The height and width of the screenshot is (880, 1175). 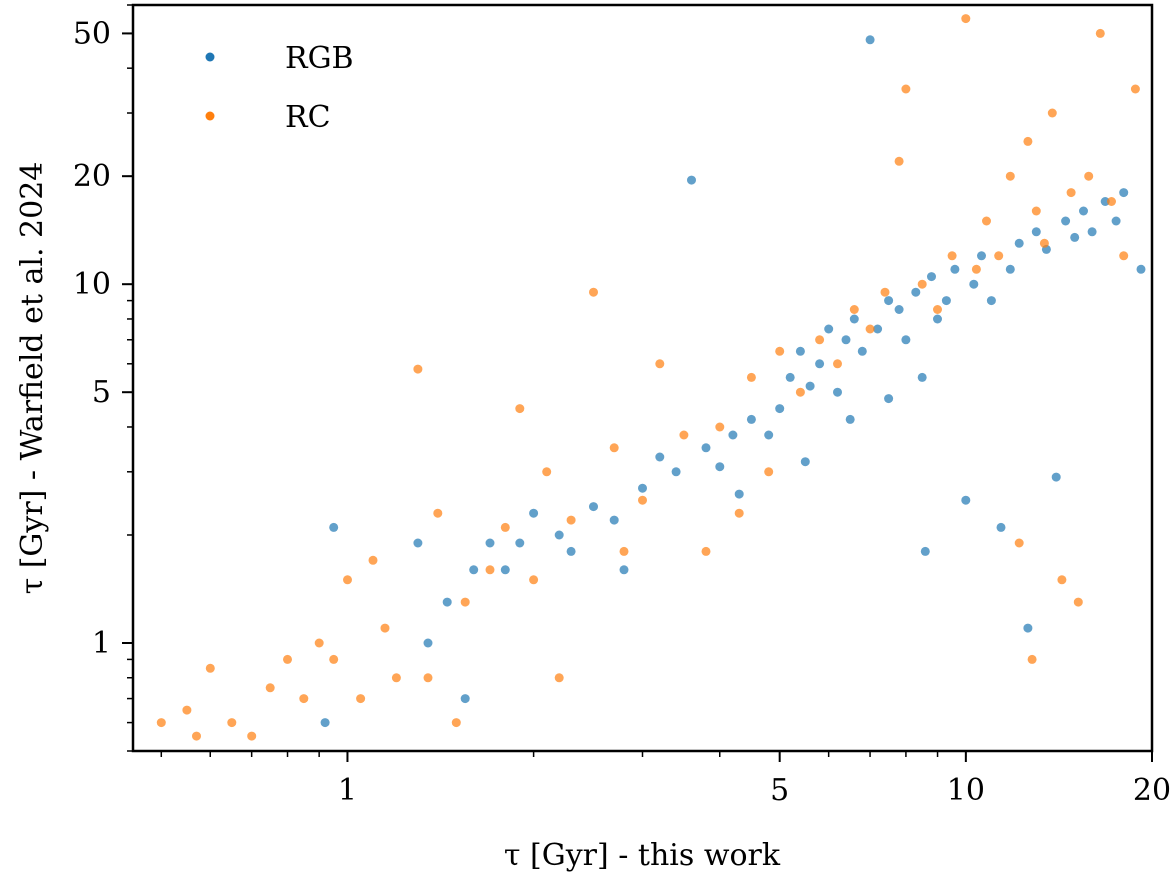 I want to click on y-tick-label-1: 5, so click(x=101, y=392).